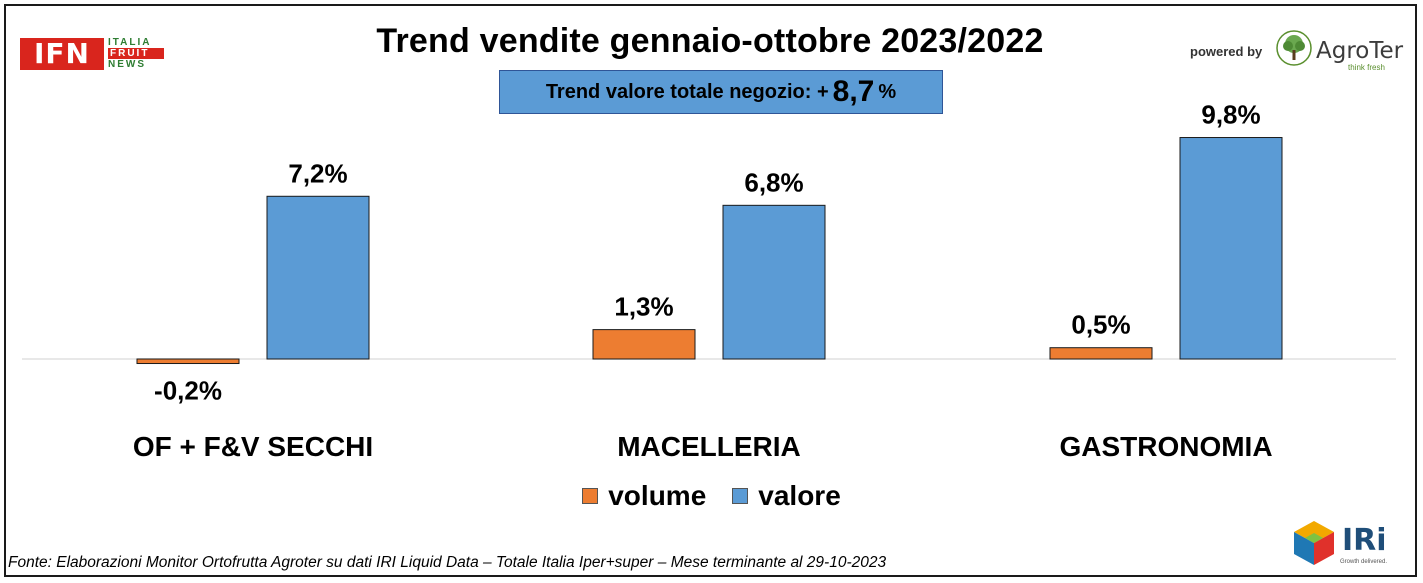 Image resolution: width=1423 pixels, height=583 pixels. What do you see at coordinates (127, 64) in the screenshot?
I see `ifn-logo-line3: NEWS` at bounding box center [127, 64].